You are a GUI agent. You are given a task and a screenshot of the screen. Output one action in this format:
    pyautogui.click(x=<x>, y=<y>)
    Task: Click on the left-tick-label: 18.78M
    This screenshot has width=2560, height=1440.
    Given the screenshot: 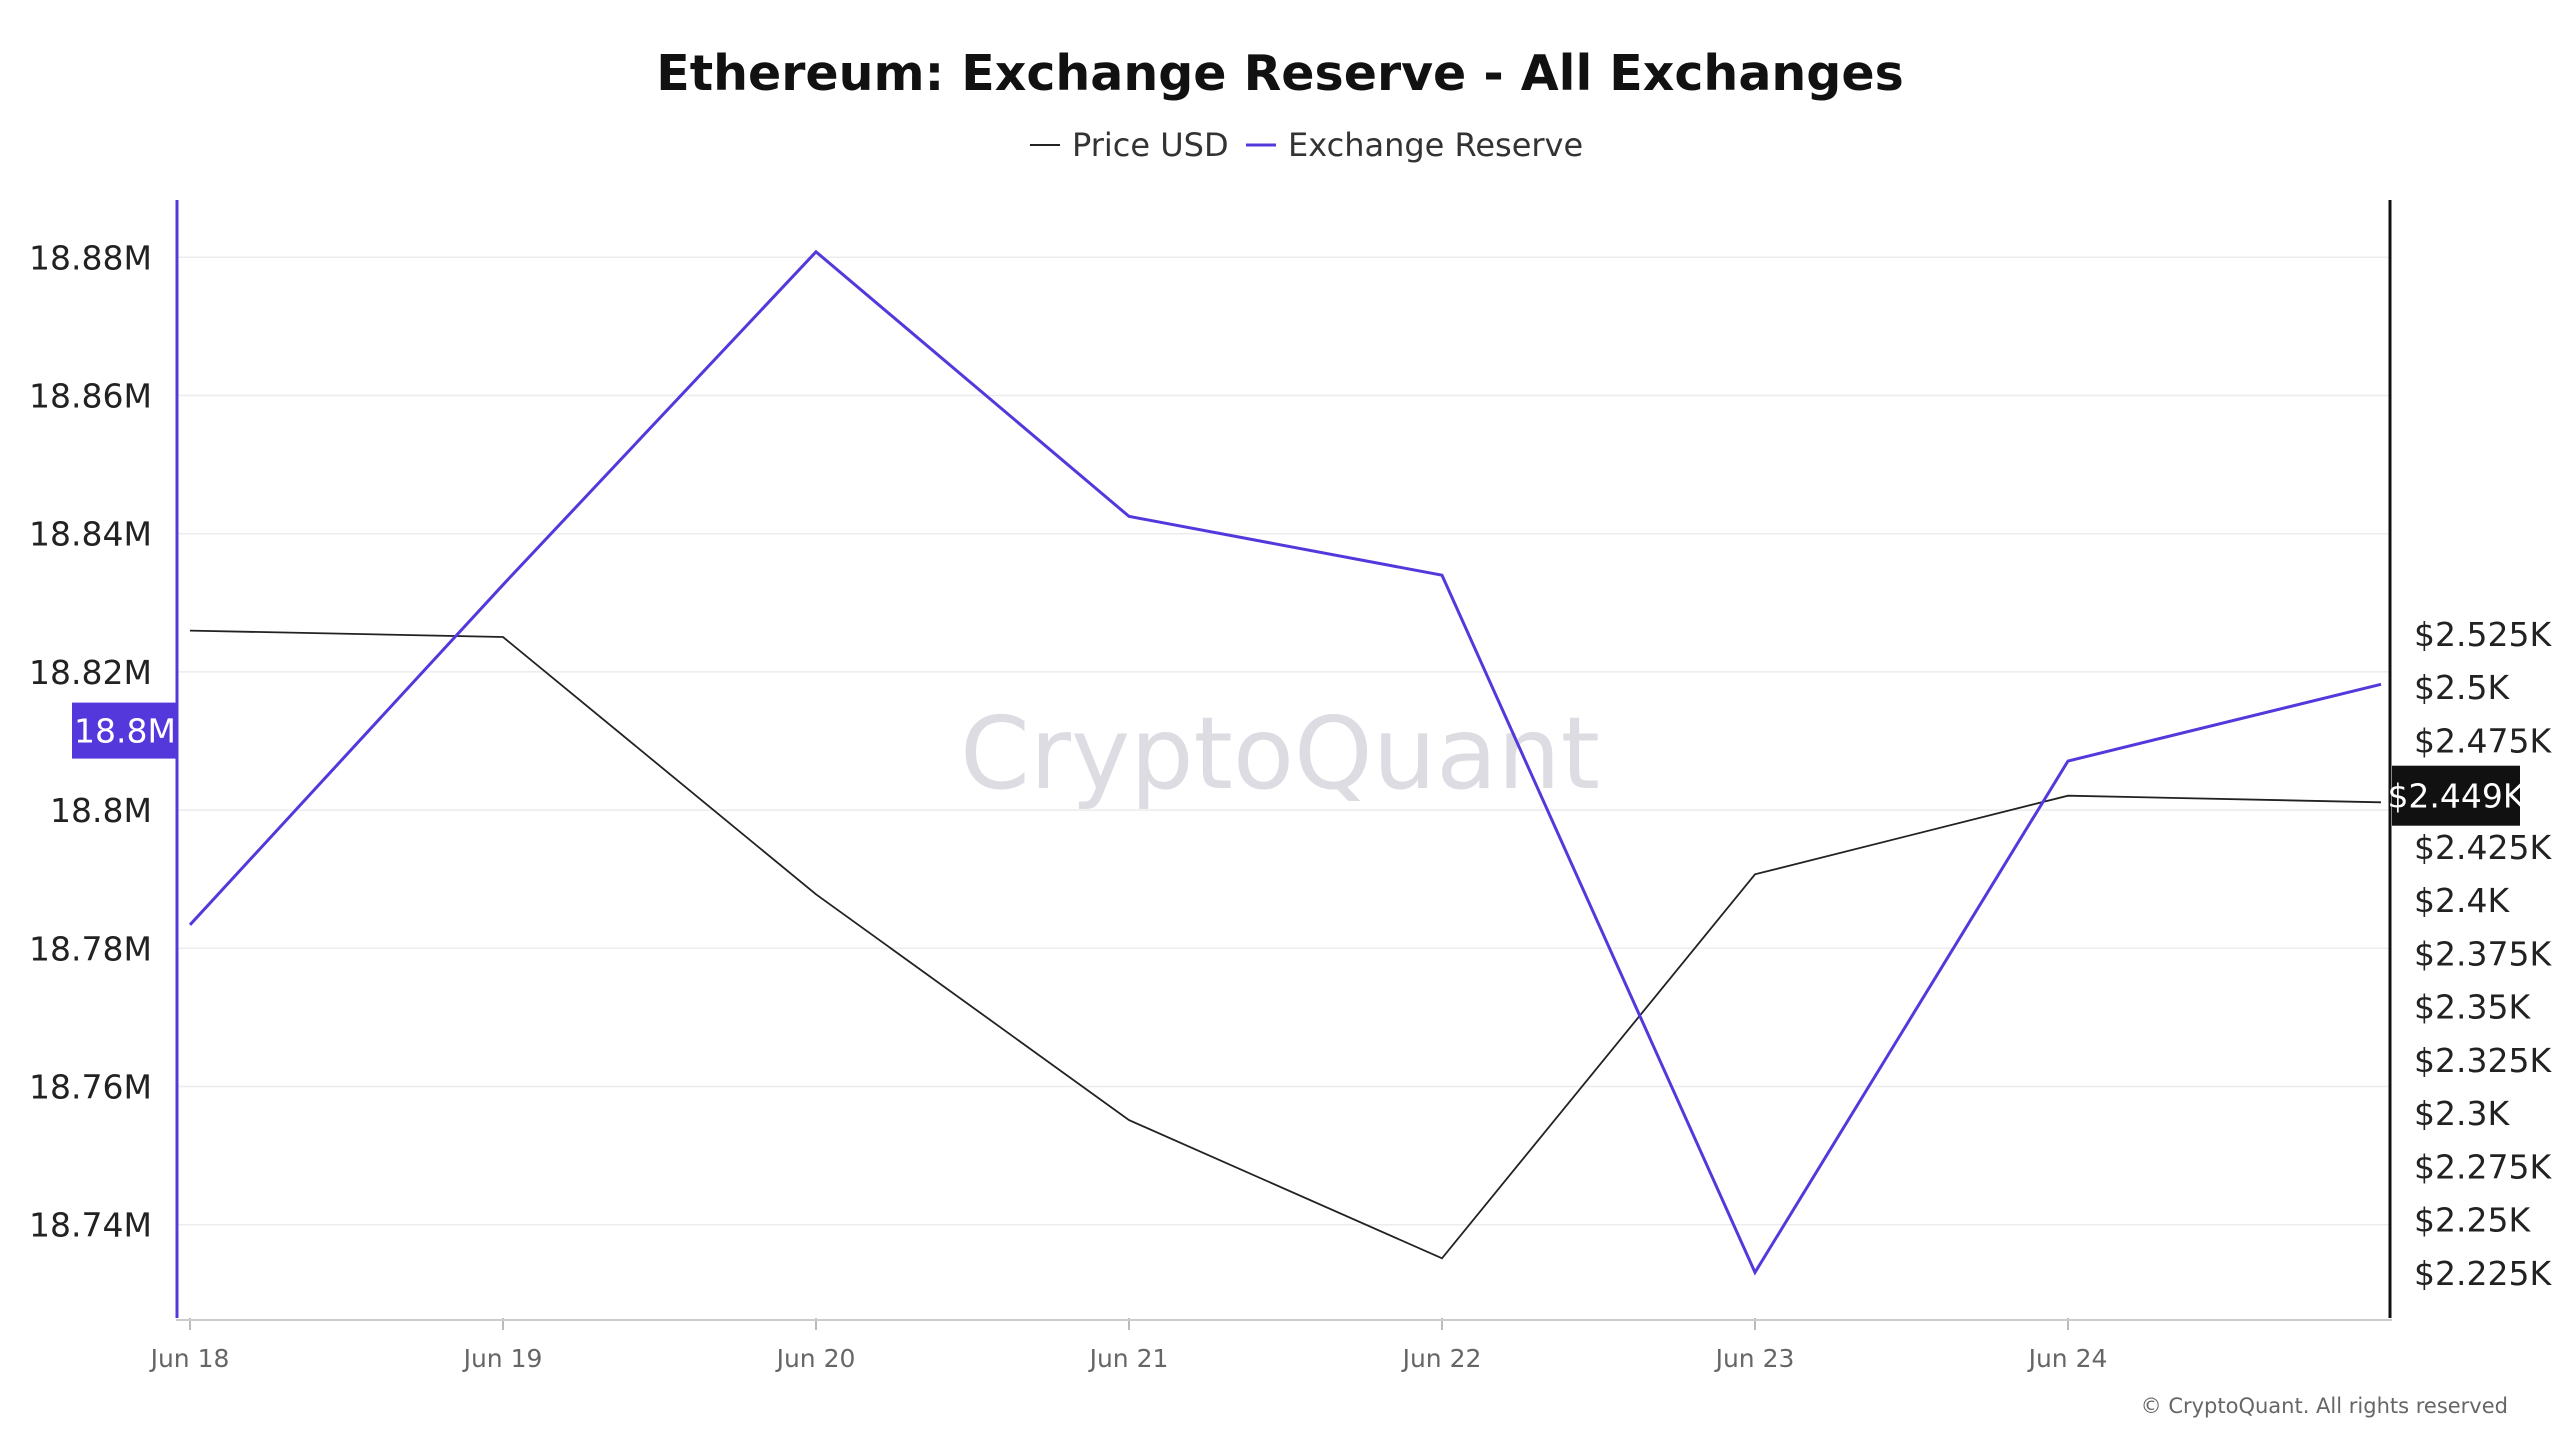 What is the action you would take?
    pyautogui.click(x=90, y=948)
    